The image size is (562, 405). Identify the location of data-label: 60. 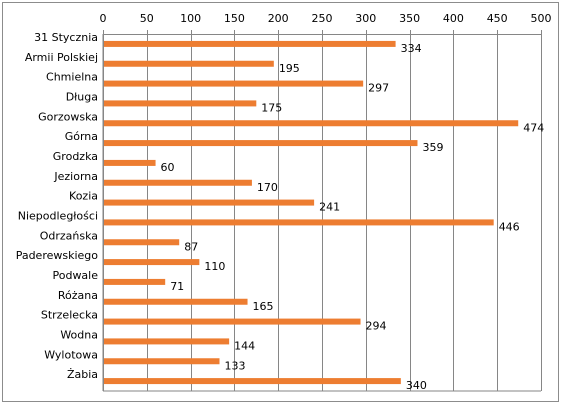
(168, 167).